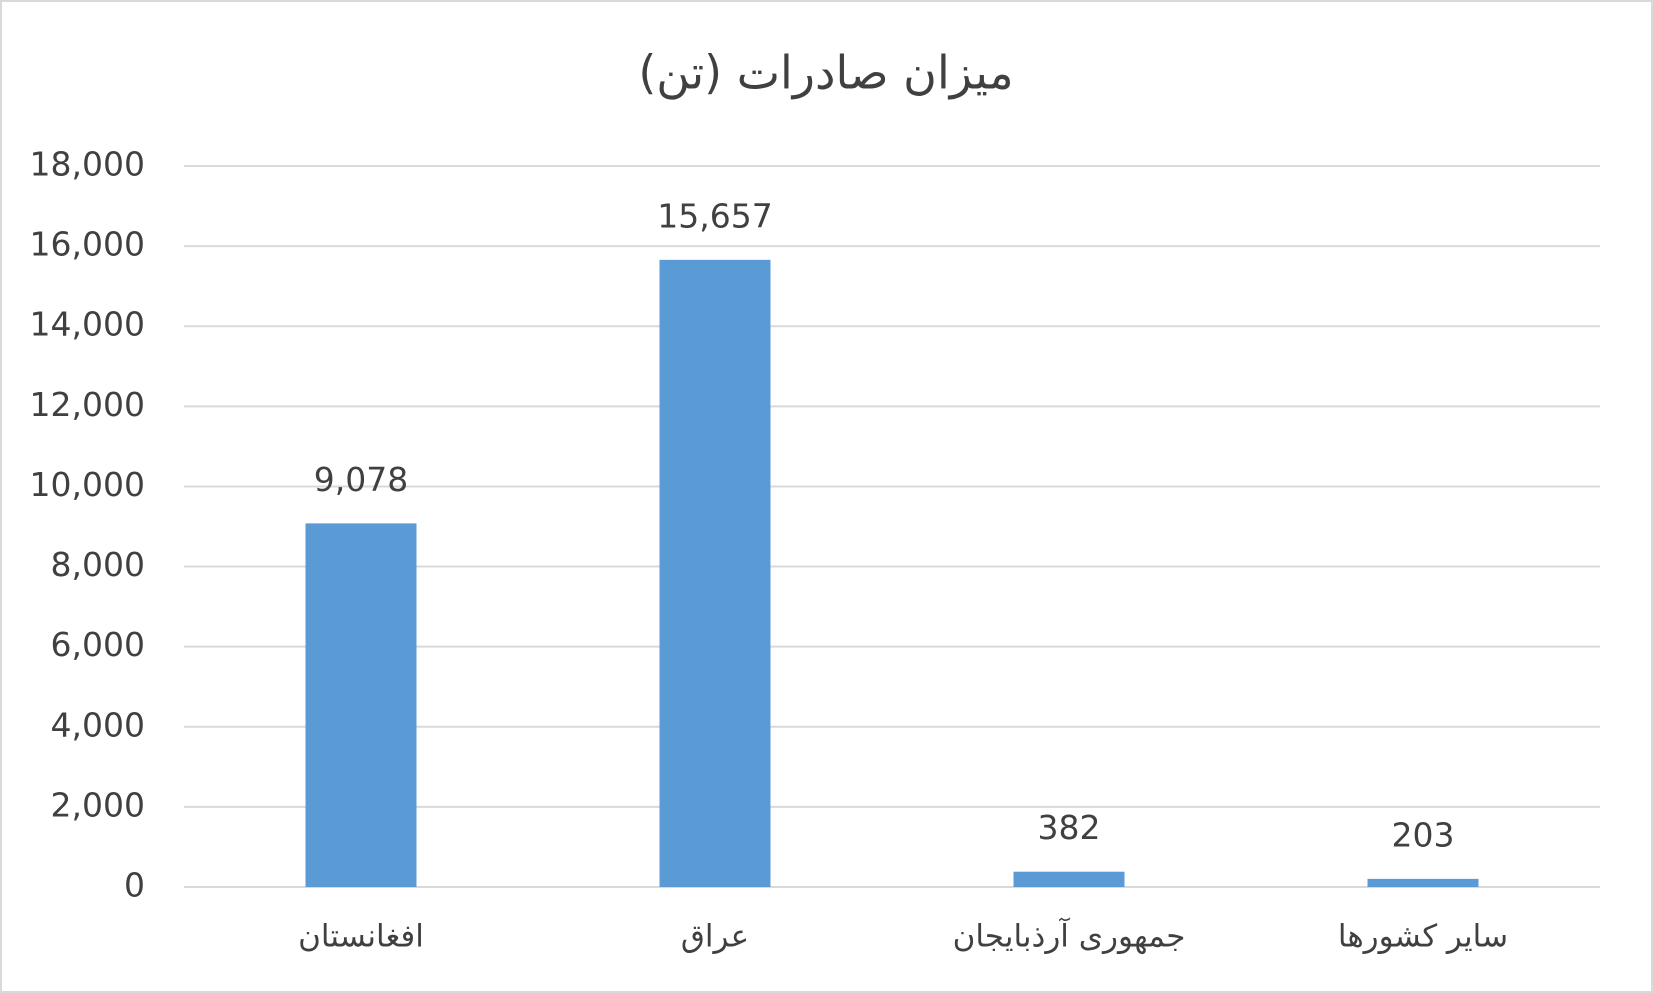 The height and width of the screenshot is (993, 1653). Describe the element at coordinates (87, 244) in the screenshot. I see `y-tick-label: 16,000` at that location.